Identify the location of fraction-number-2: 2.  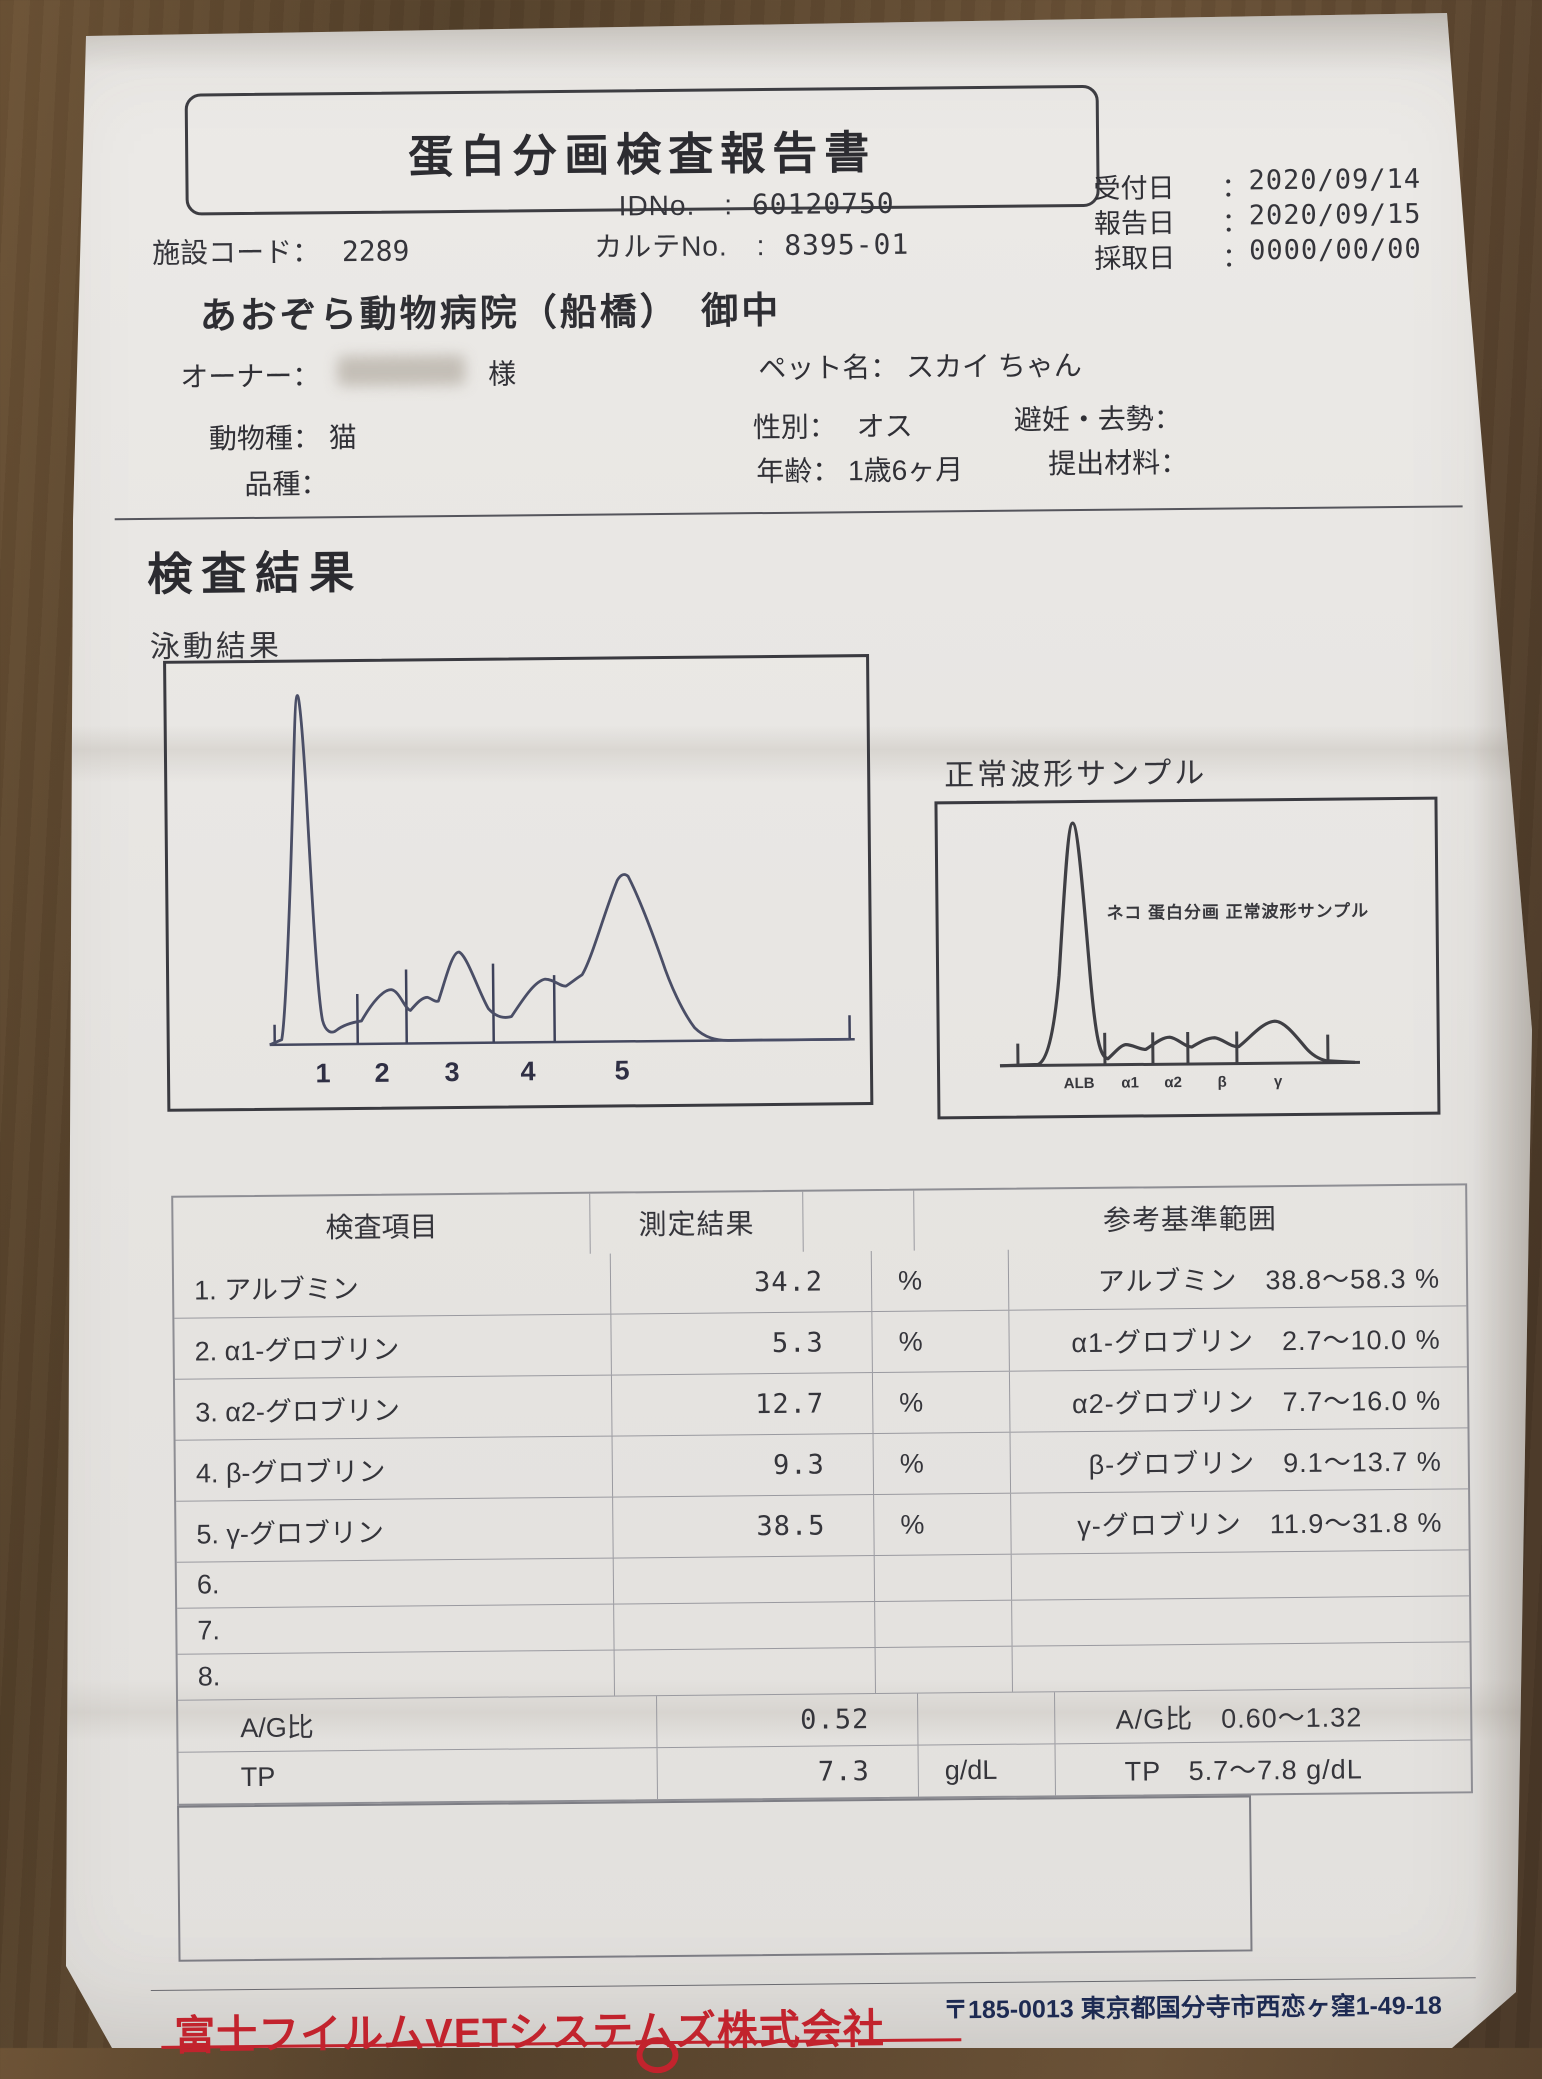
(381, 1073).